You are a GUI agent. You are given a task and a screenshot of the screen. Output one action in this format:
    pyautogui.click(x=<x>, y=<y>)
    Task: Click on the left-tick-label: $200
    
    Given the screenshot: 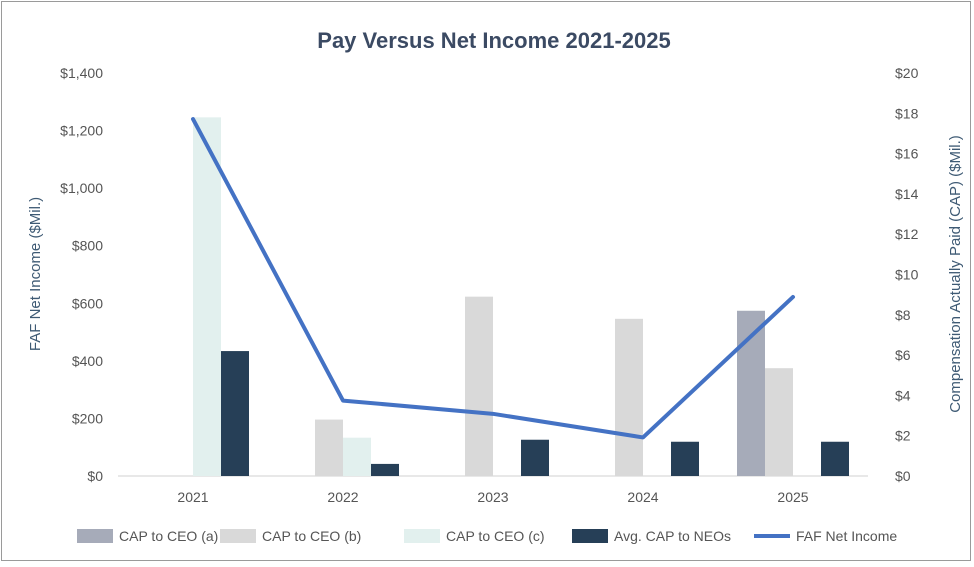 What is the action you would take?
    pyautogui.click(x=87, y=418)
    